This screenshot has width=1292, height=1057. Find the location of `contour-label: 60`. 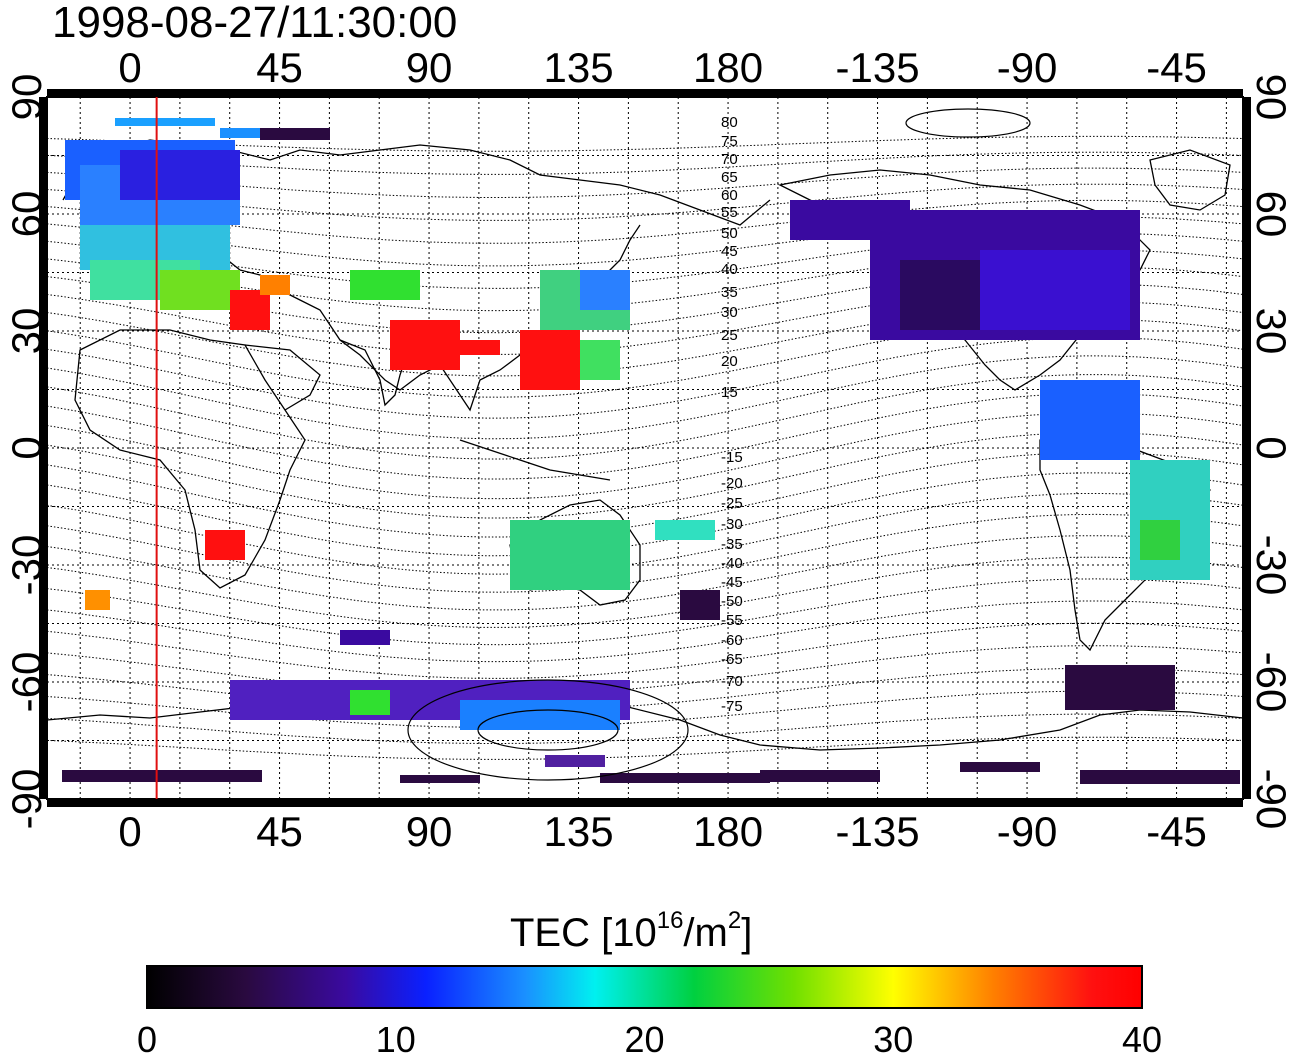

contour-label: 60 is located at coordinates (729, 195).